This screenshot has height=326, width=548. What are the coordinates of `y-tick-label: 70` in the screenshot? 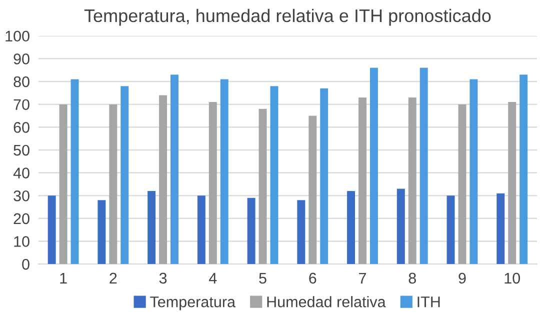 It's located at (22, 104).